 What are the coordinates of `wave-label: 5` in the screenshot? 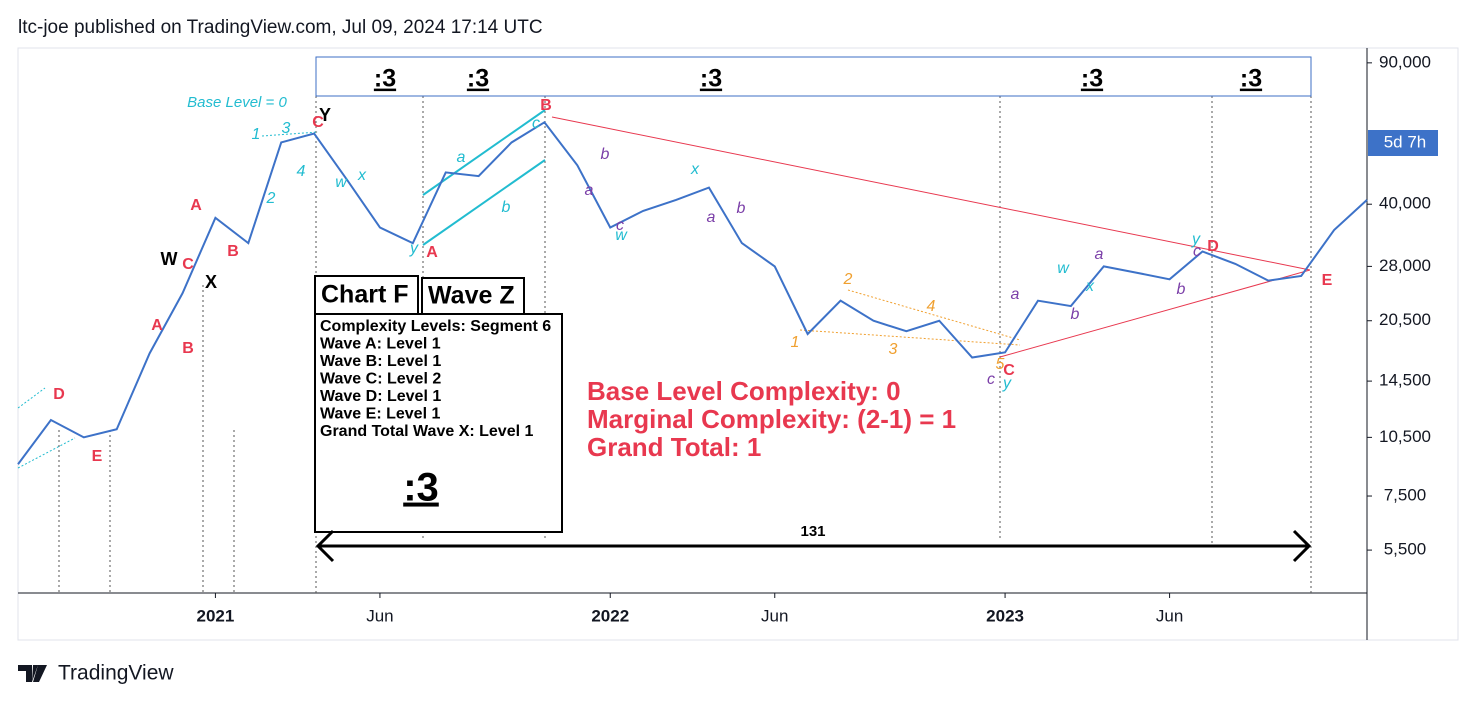 It's located at (1000, 364).